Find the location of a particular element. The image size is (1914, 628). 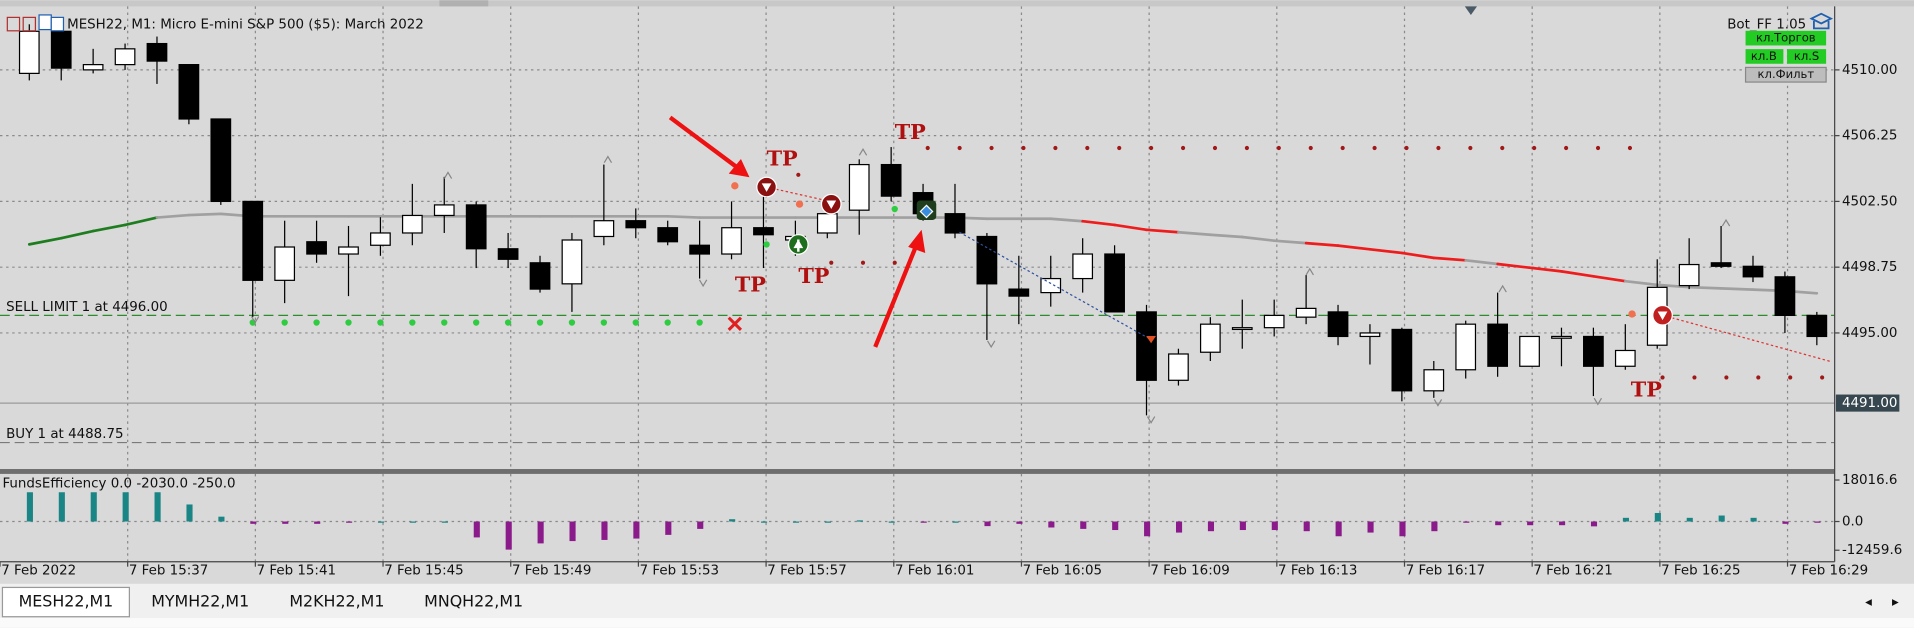

tab: MYMH22,M1 is located at coordinates (200, 601).